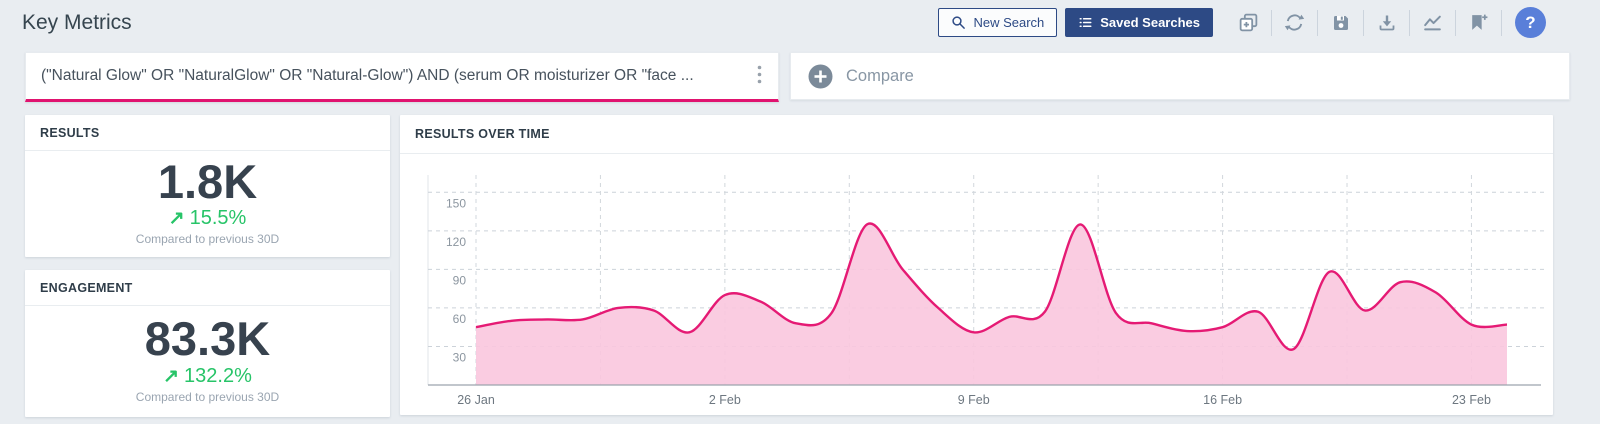  What do you see at coordinates (207, 396) in the screenshot?
I see `engagement-change-caption: Compared to previous 30D` at bounding box center [207, 396].